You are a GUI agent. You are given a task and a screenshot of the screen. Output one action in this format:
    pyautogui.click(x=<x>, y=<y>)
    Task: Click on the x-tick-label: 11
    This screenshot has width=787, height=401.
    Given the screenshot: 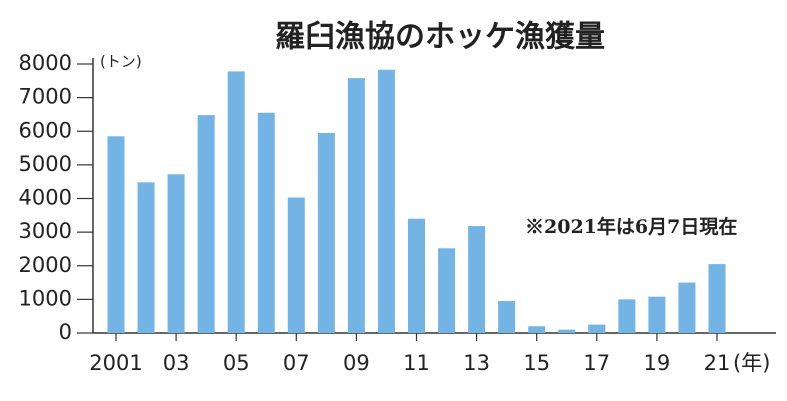 What is the action you would take?
    pyautogui.click(x=416, y=363)
    